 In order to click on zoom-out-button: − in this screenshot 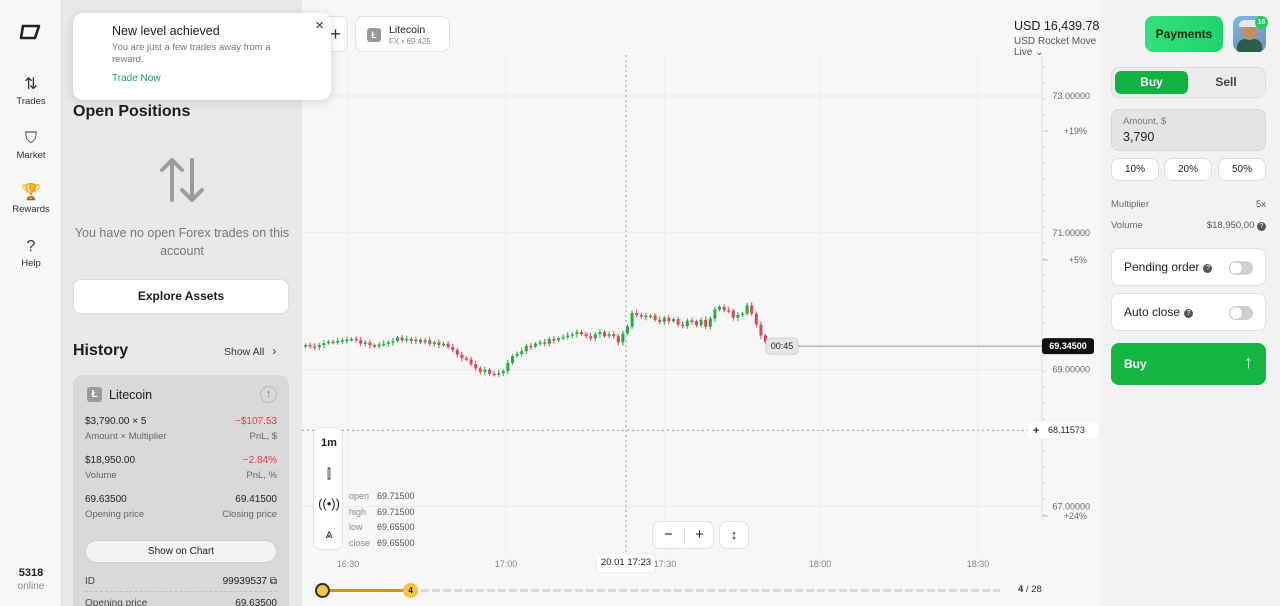, I will do `click(668, 534)`.